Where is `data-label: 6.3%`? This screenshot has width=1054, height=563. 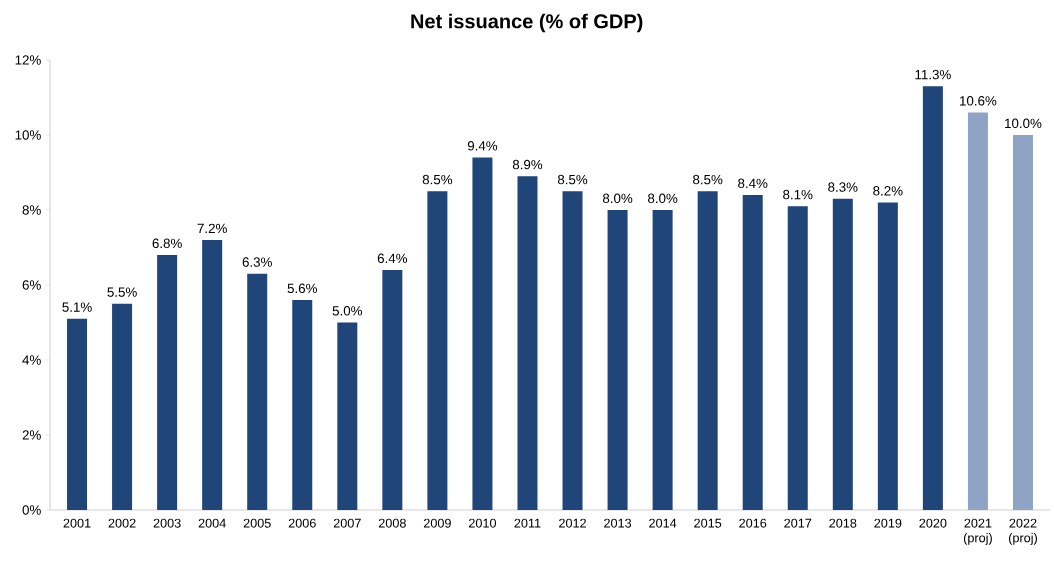 data-label: 6.3% is located at coordinates (257, 262).